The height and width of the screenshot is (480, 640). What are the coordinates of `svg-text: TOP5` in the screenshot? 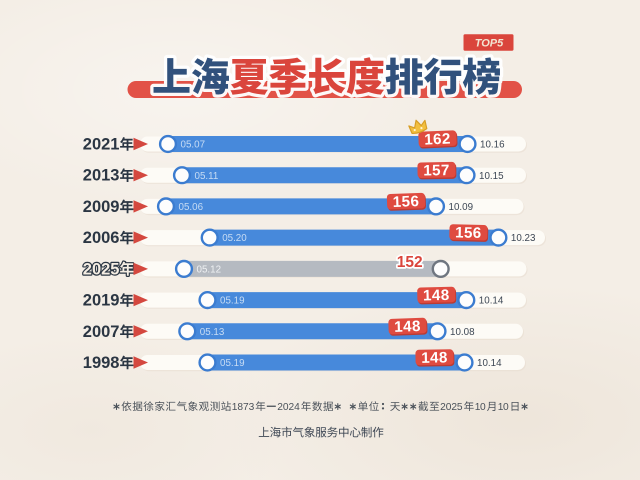 It's located at (489, 44).